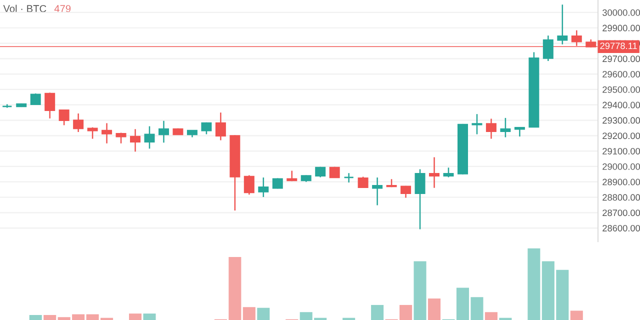  Describe the element at coordinates (621, 12) in the screenshot. I see `y-tick-label: 30000.00` at that location.